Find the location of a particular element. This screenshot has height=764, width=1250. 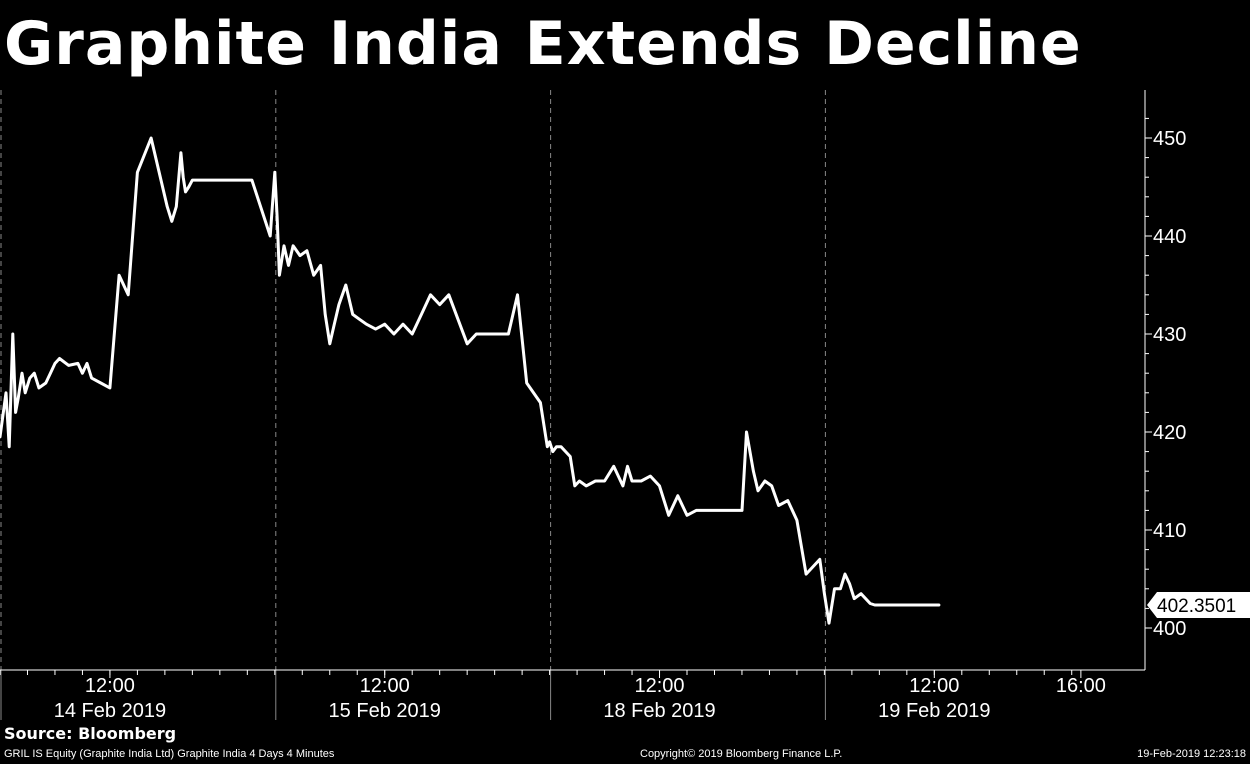

last-value-badge is located at coordinates (1198, 604).